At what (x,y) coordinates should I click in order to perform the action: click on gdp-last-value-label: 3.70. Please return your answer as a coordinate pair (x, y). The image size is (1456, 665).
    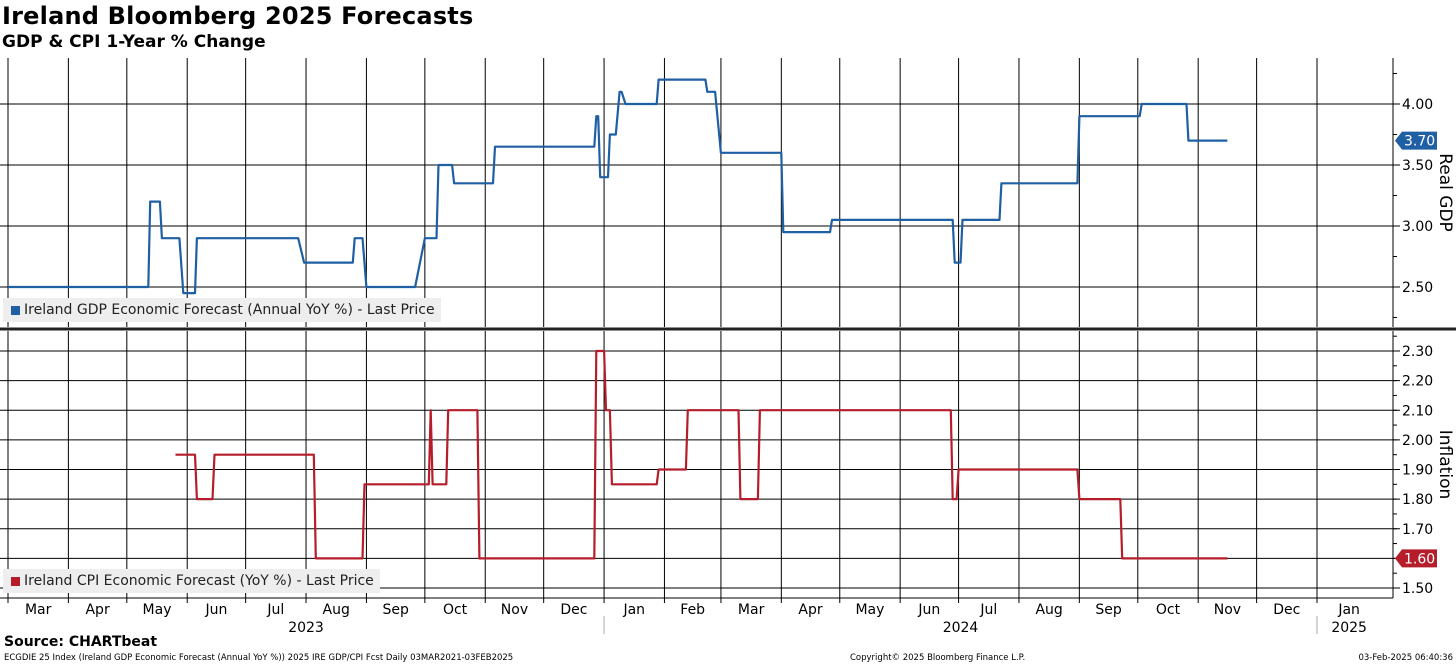
    Looking at the image, I should click on (1419, 142).